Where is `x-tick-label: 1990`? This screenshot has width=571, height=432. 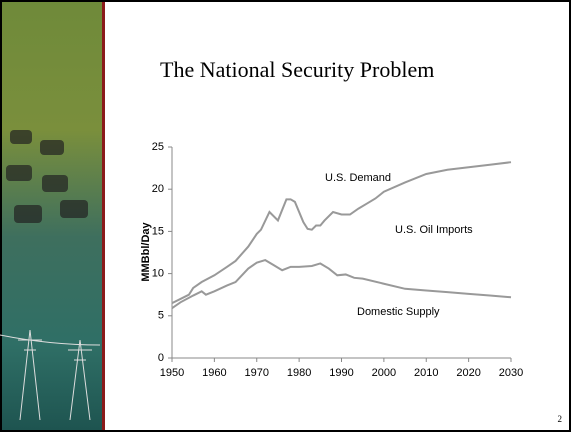 x-tick-label: 1990 is located at coordinates (341, 373).